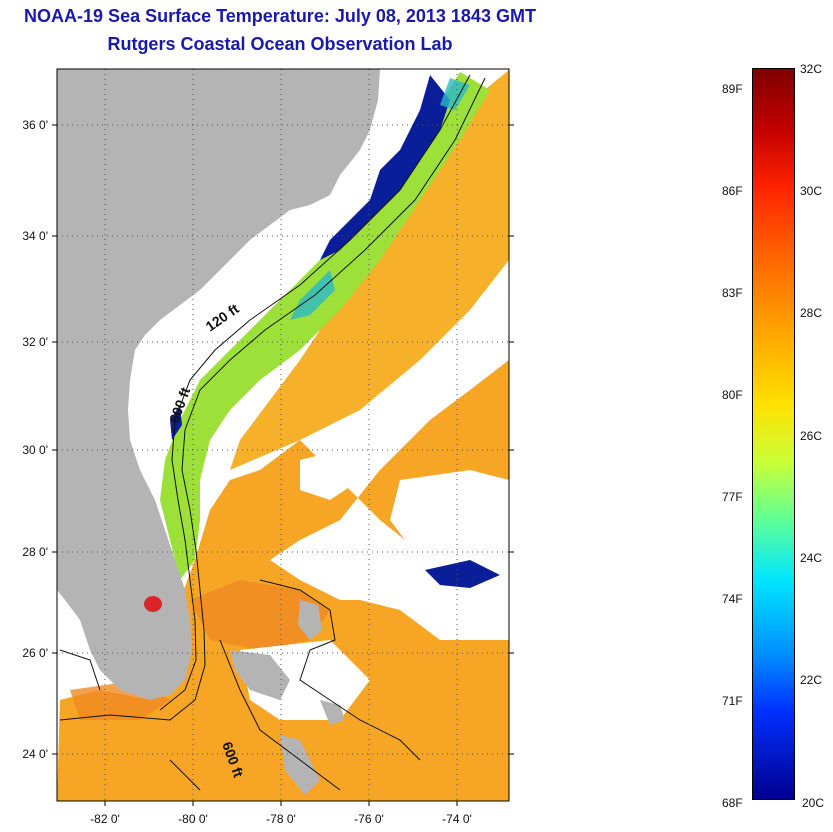 This screenshot has height=832, width=833. What do you see at coordinates (380, 199) in the screenshot?
I see `teal-band` at bounding box center [380, 199].